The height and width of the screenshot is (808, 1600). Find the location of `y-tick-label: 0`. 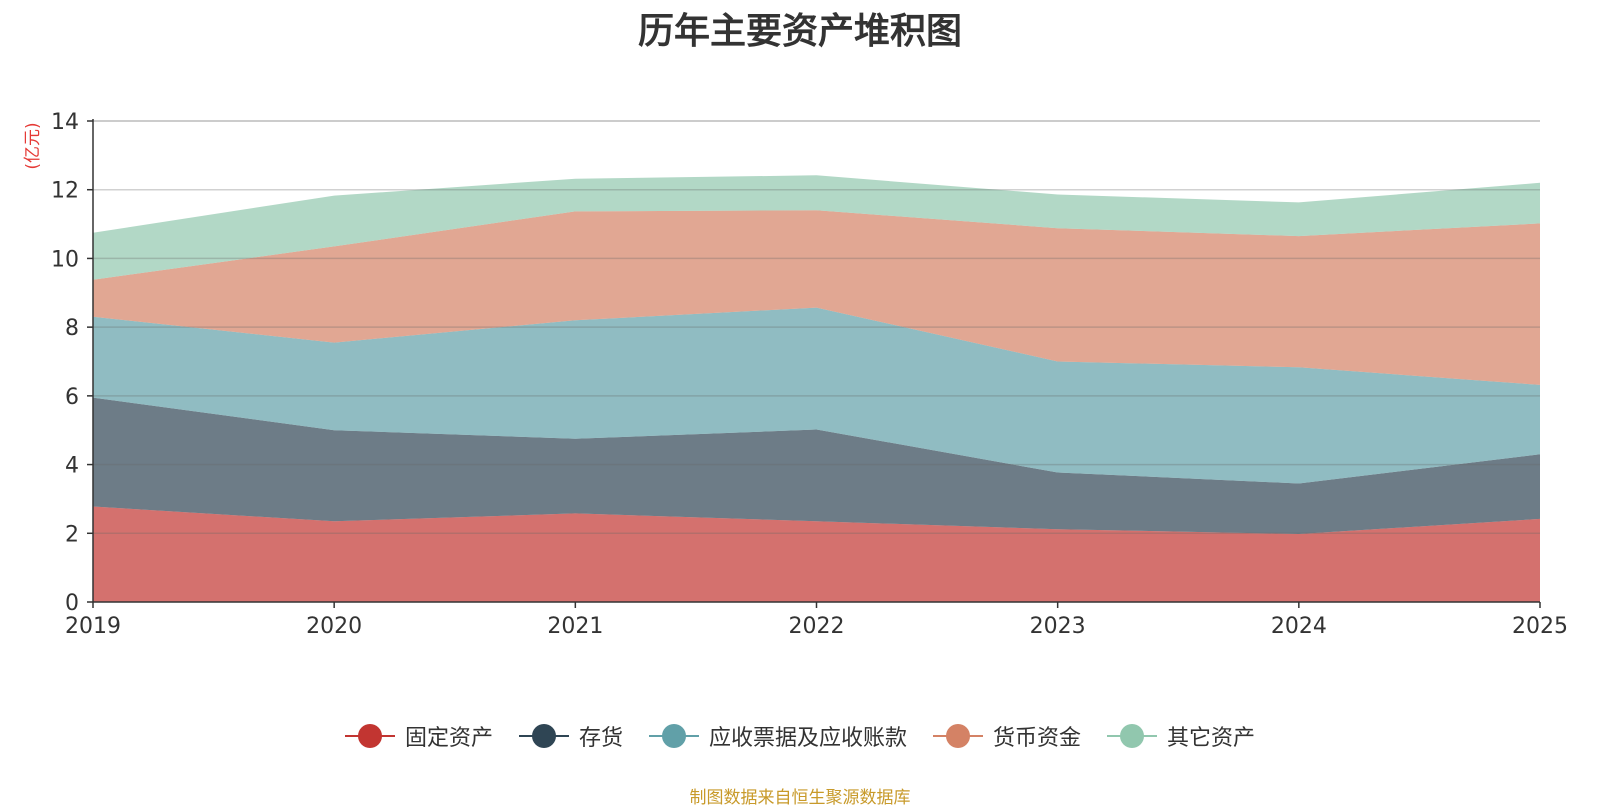

y-tick-label: 0 is located at coordinates (72, 603).